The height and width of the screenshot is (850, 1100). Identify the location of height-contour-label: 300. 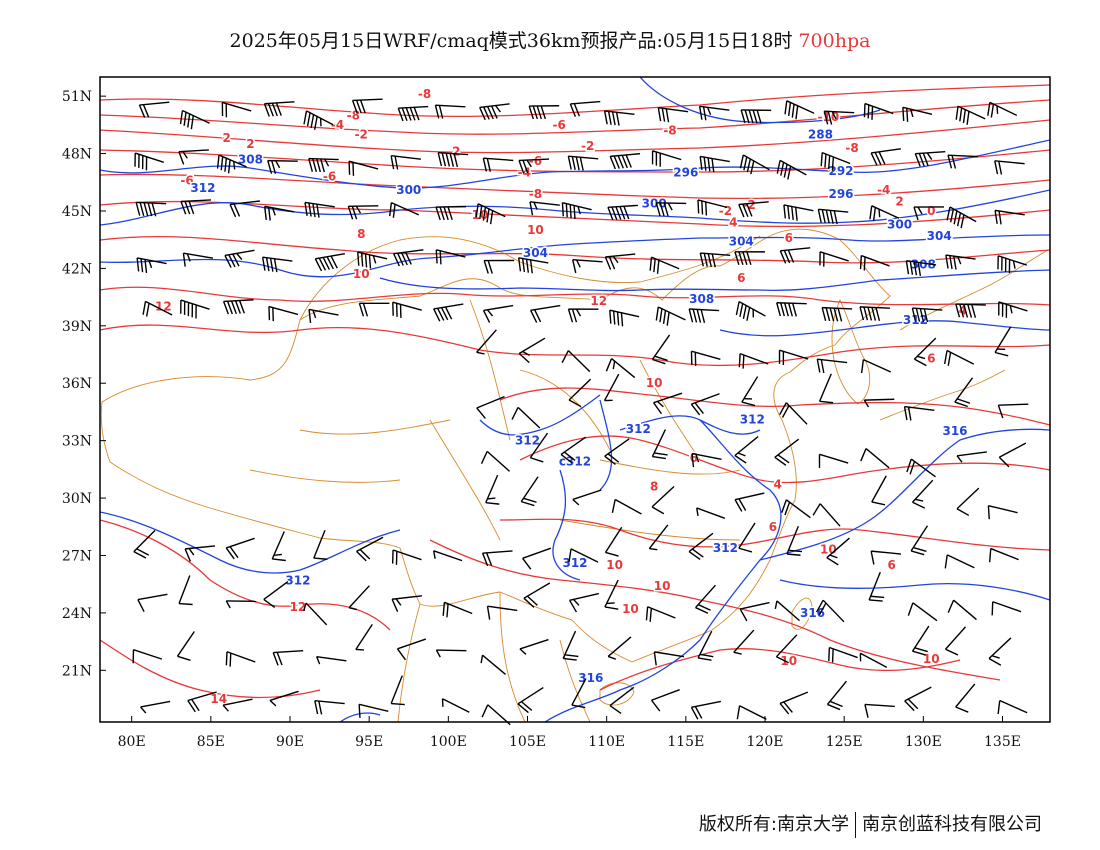
(408, 190).